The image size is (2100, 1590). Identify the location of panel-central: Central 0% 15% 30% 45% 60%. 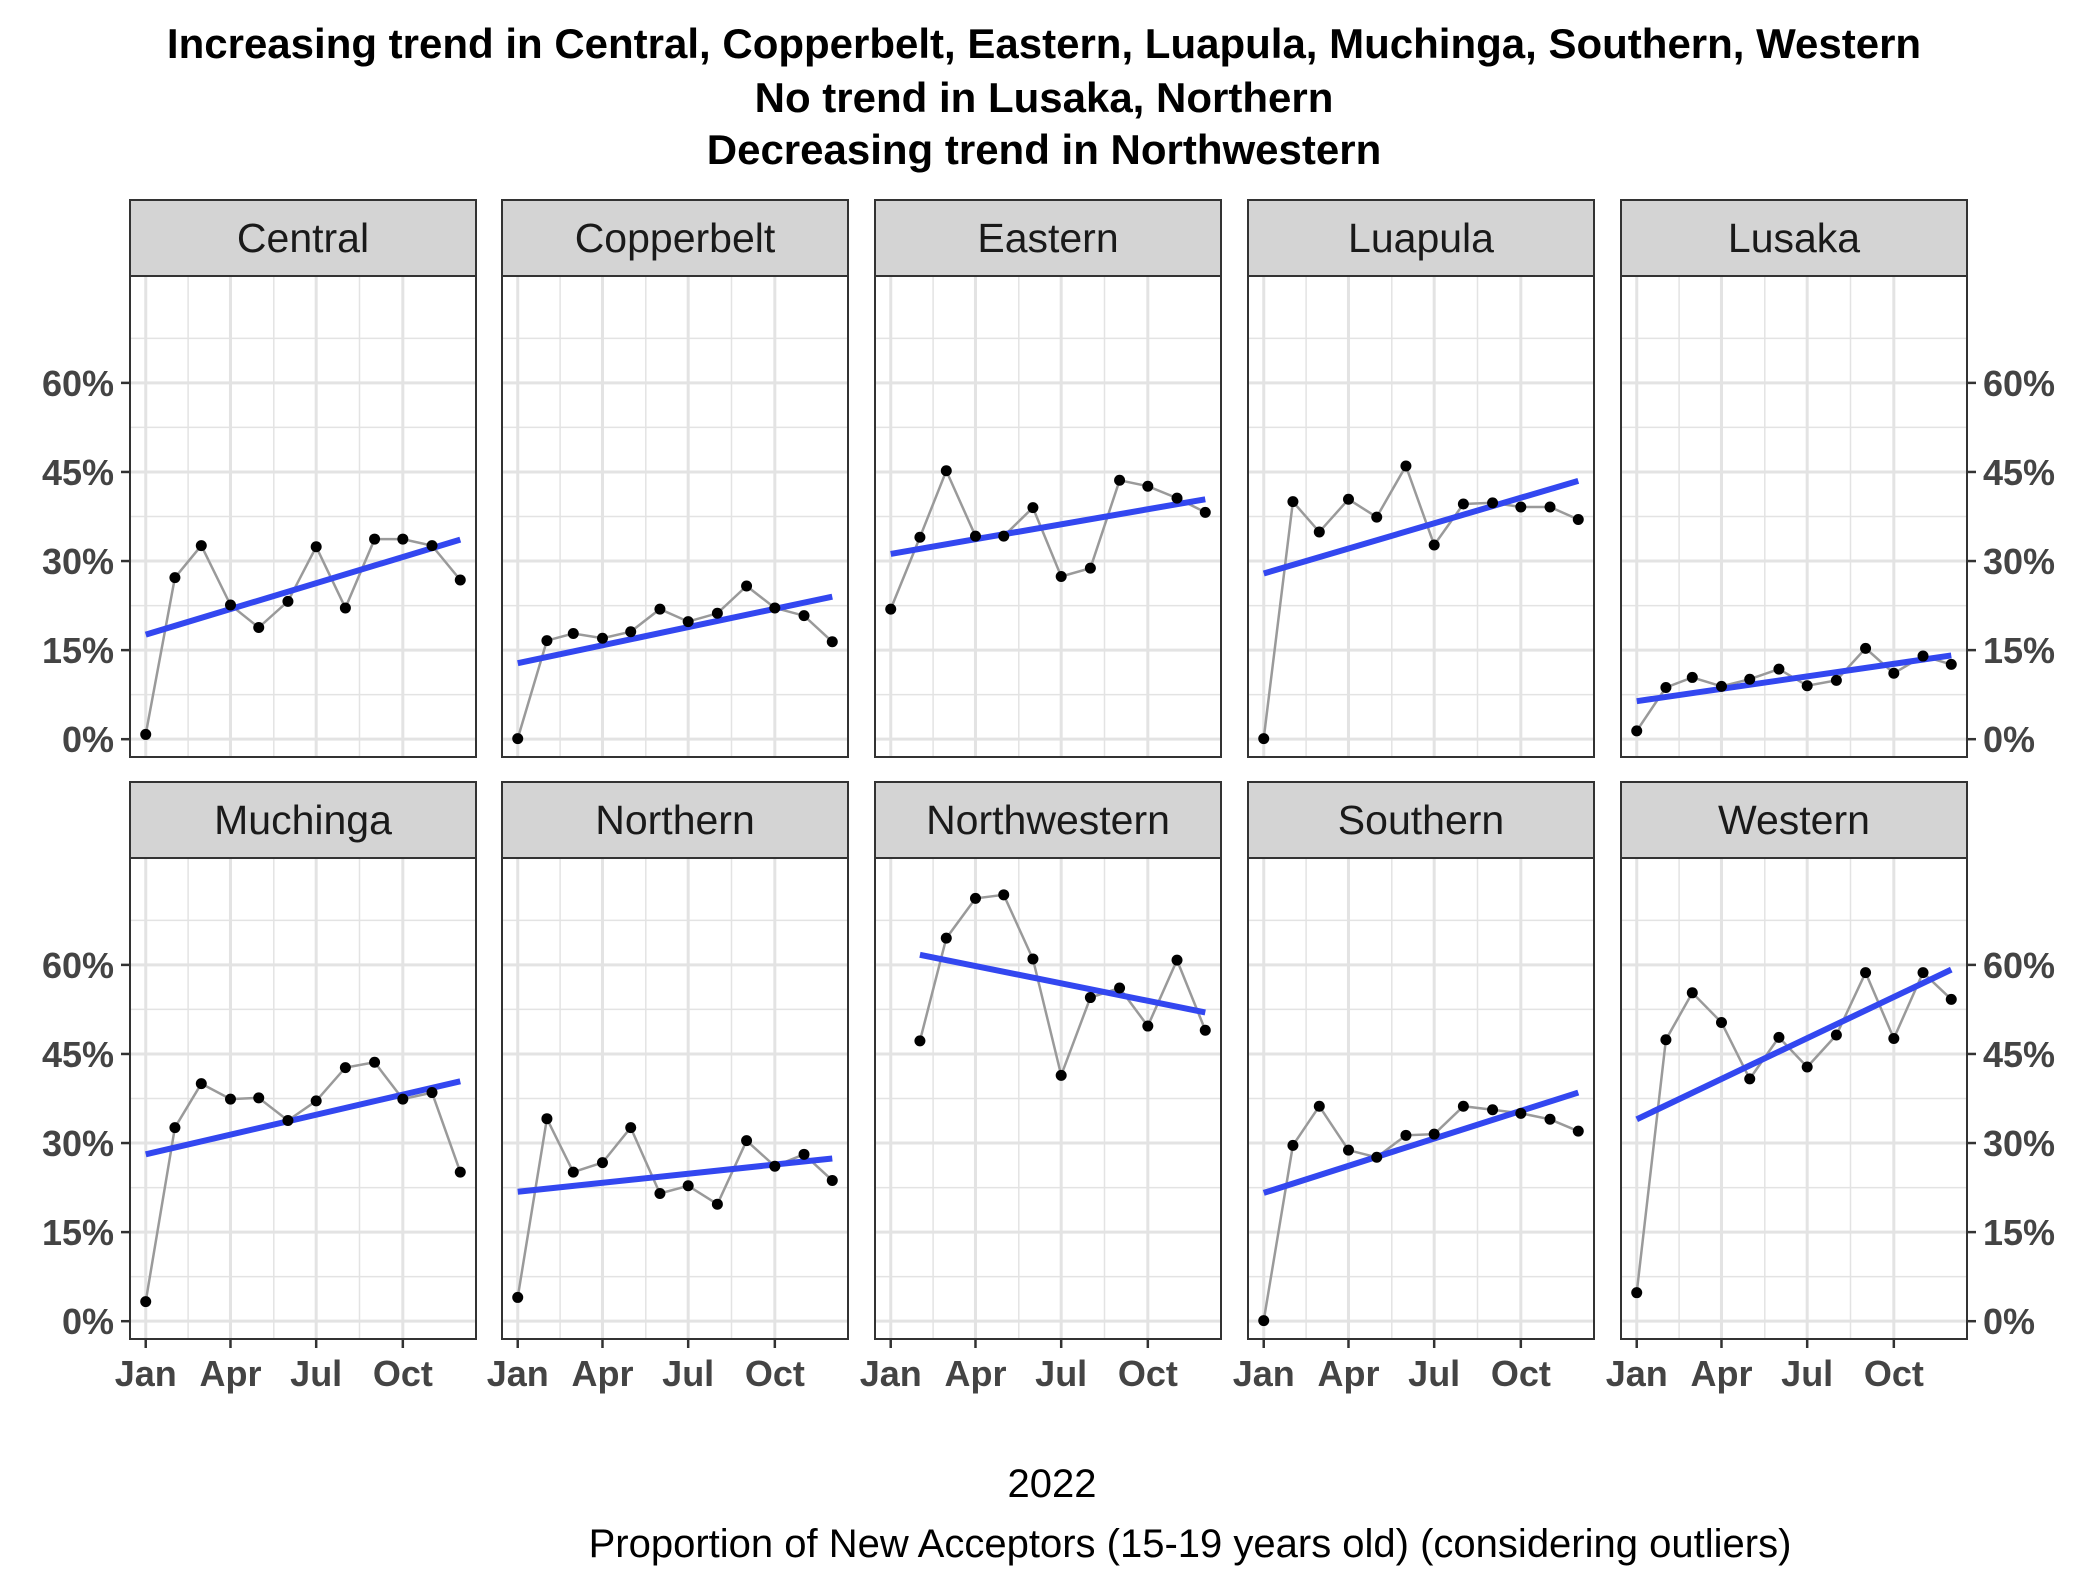
(259, 479).